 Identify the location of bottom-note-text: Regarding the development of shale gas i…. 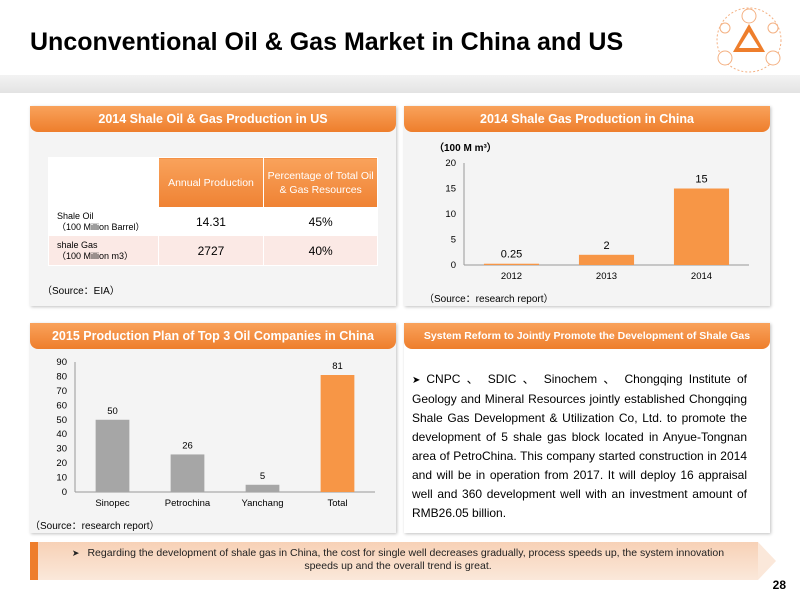
(406, 559).